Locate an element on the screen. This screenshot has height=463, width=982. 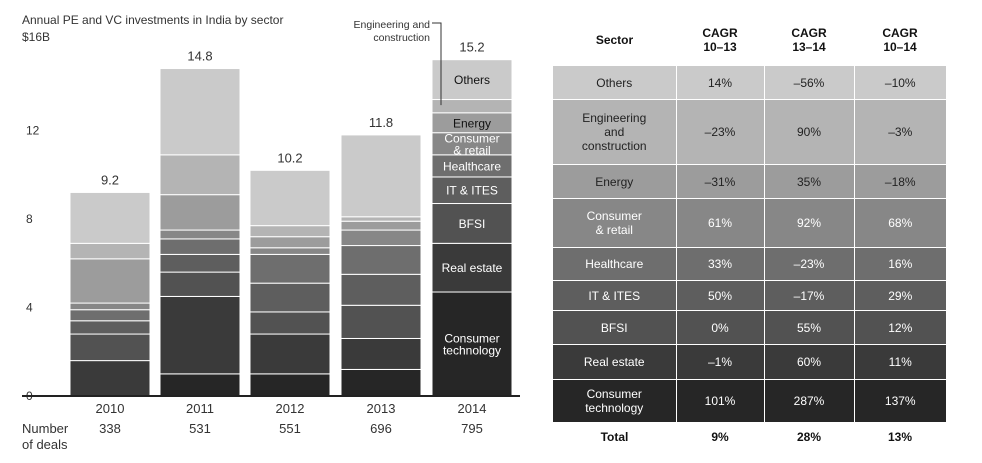
cagr-cell: 16% is located at coordinates (900, 264).